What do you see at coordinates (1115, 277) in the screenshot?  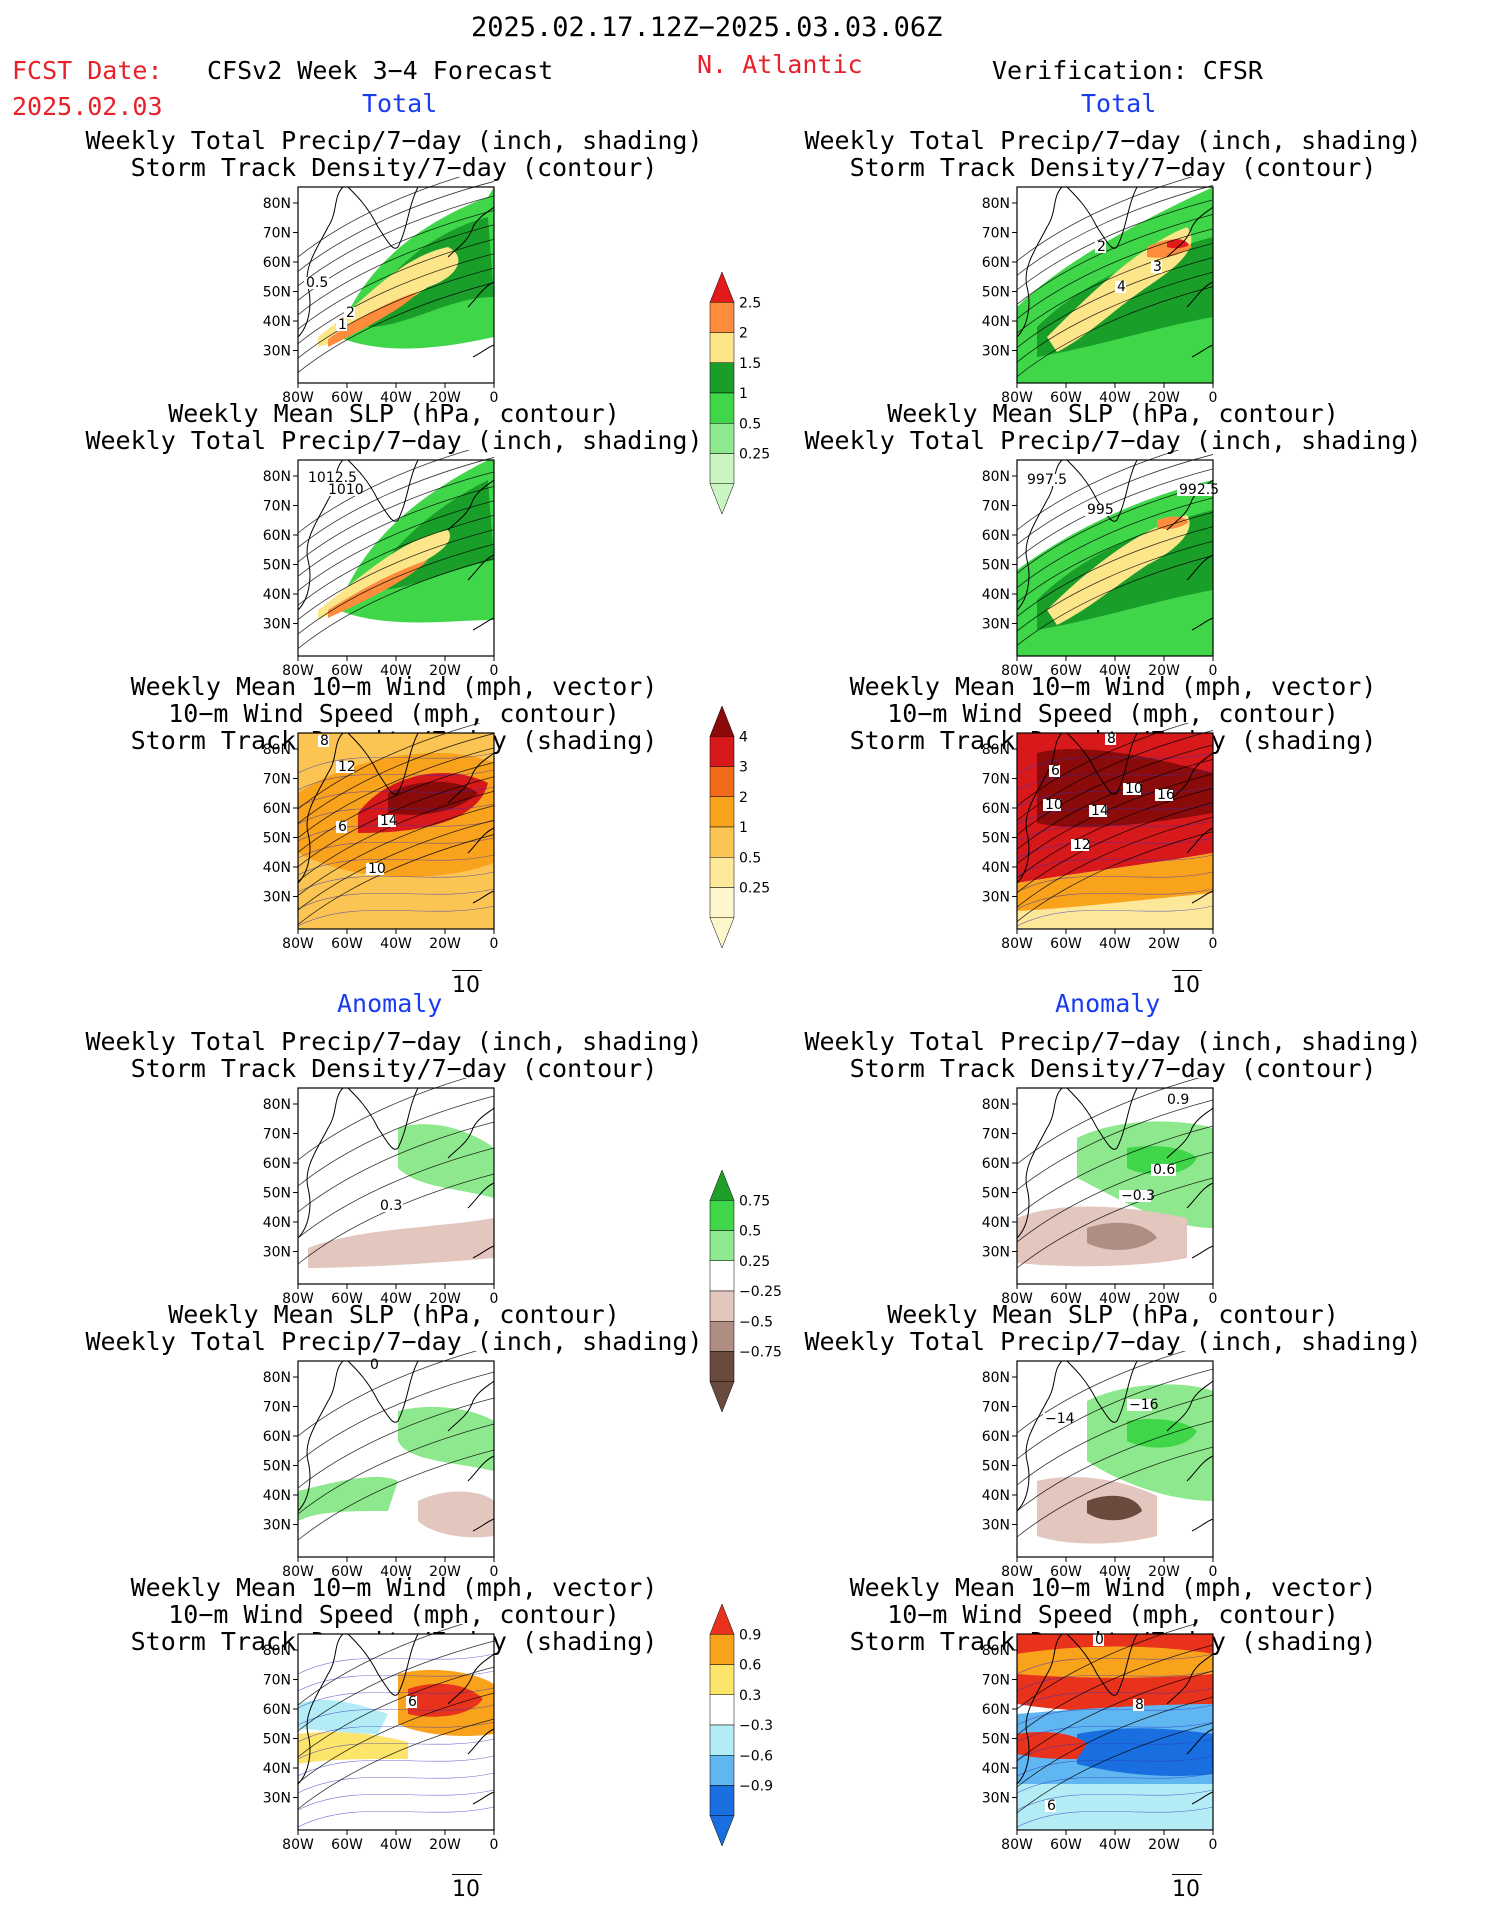 I see `map-field: 2 3 4` at bounding box center [1115, 277].